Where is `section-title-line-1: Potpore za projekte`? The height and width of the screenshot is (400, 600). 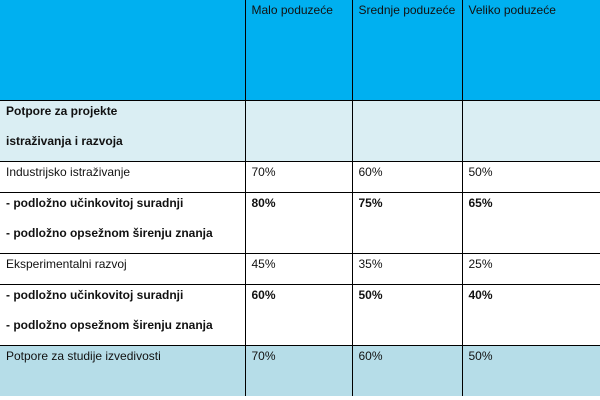 section-title-line-1: Potpore za projekte is located at coordinates (62, 111).